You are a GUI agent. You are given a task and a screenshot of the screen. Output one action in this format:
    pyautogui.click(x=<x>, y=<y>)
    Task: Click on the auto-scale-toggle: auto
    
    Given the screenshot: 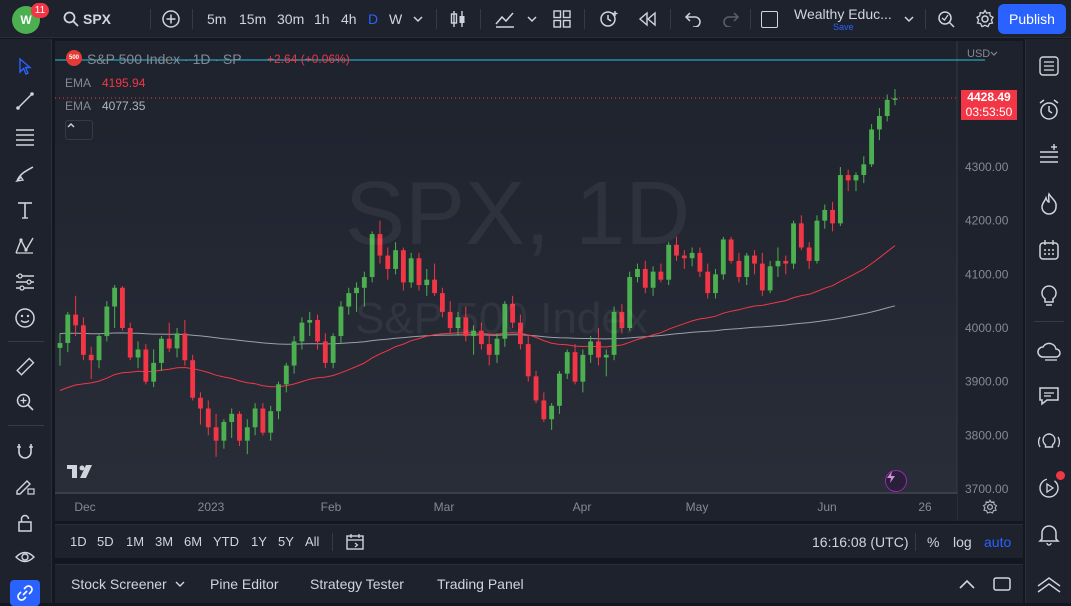 What is the action you would take?
    pyautogui.click(x=998, y=542)
    